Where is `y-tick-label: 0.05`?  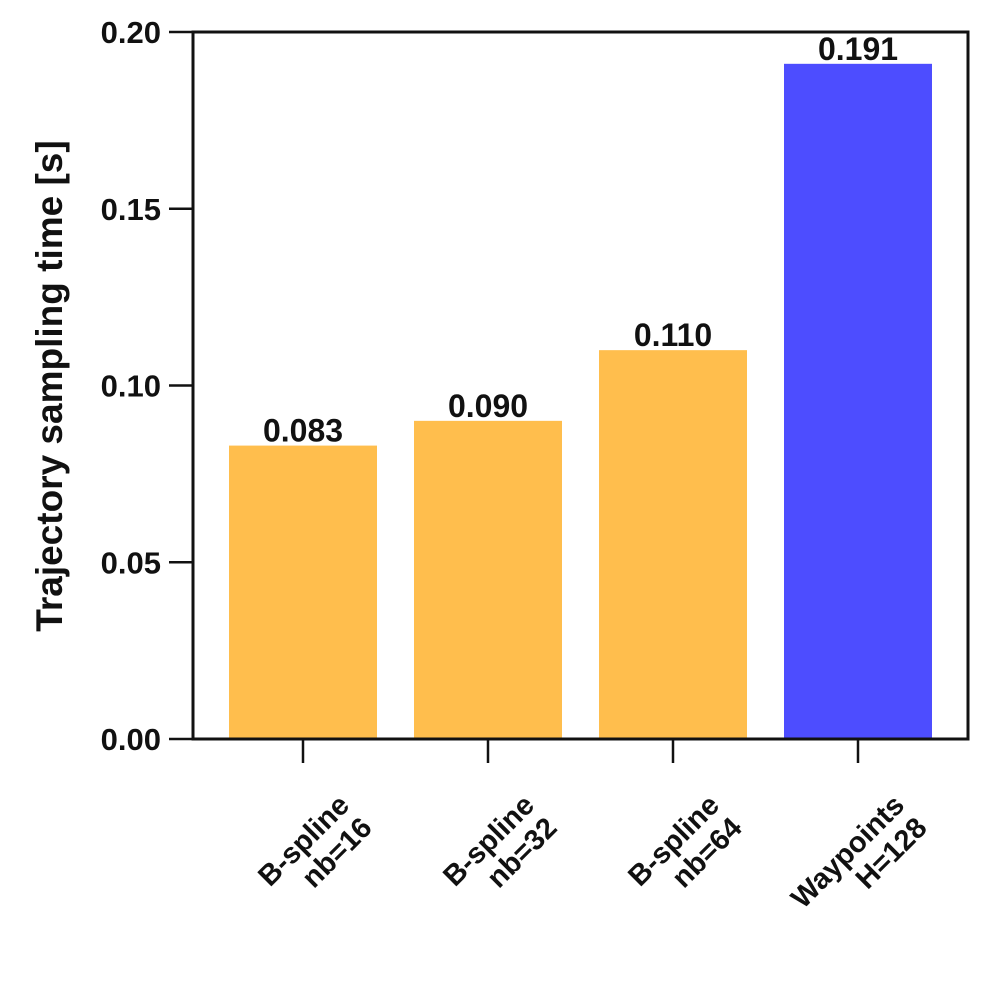 y-tick-label: 0.05 is located at coordinates (131, 562).